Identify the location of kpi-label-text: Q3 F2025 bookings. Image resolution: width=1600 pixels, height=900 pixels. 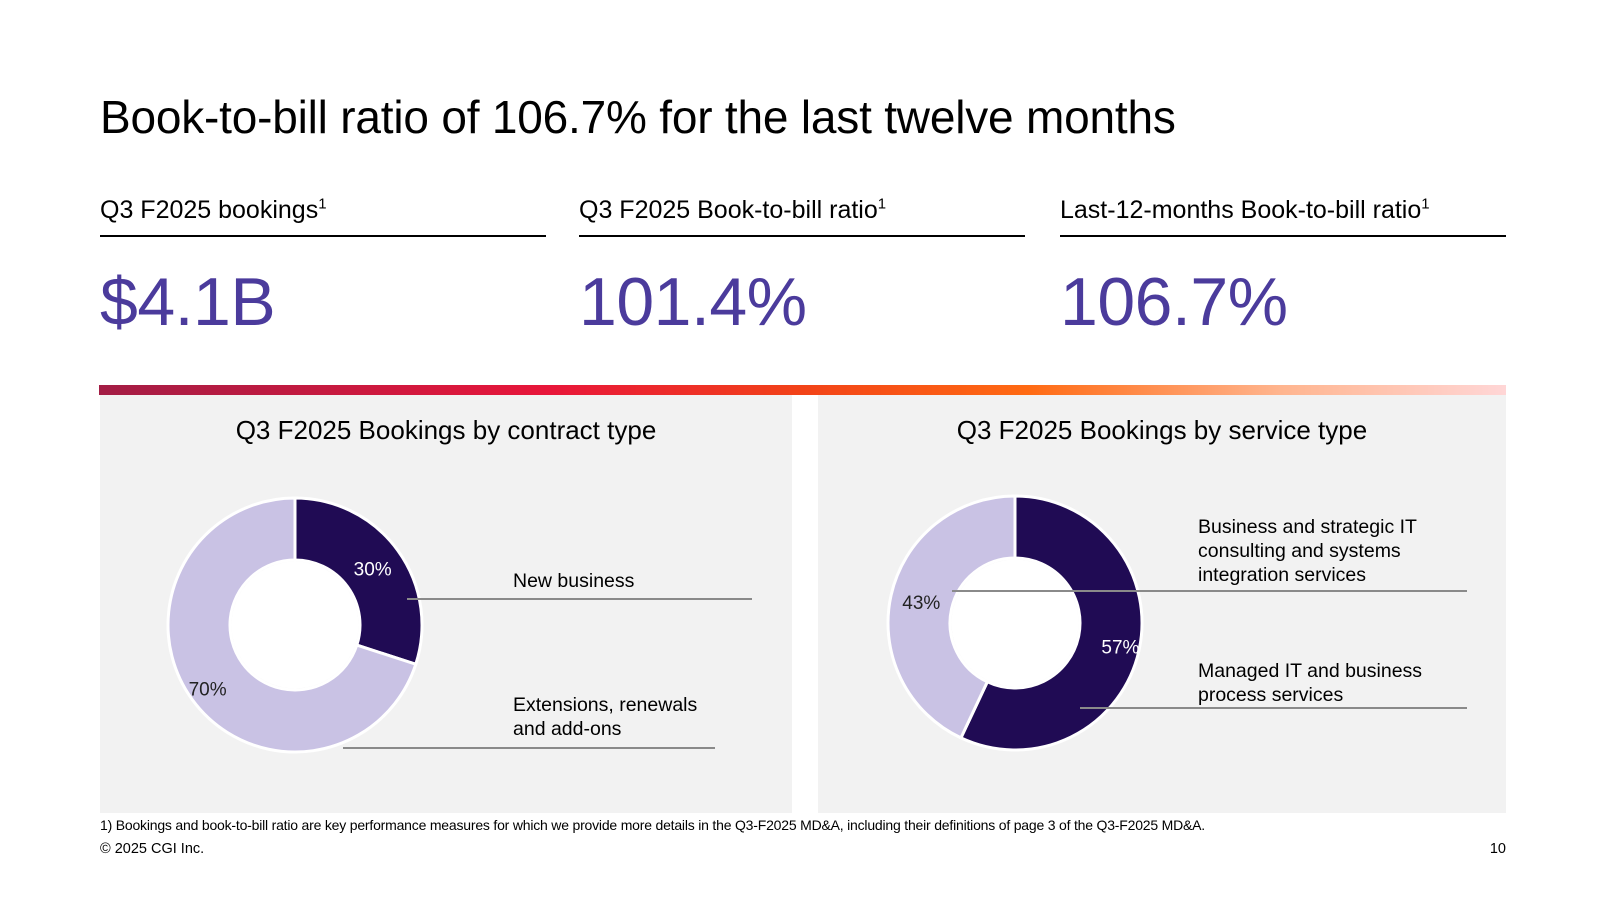
(209, 210).